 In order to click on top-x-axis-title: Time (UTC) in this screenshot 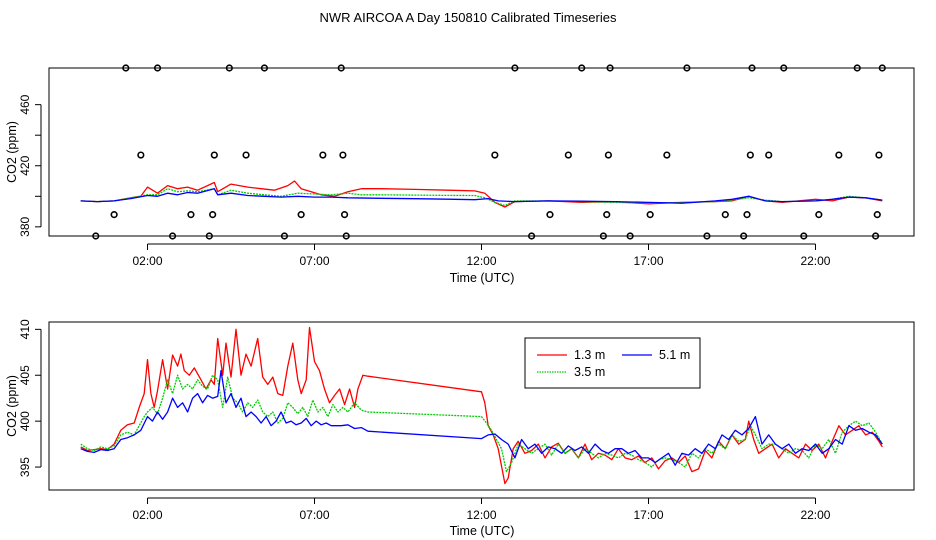, I will do `click(482, 278)`.